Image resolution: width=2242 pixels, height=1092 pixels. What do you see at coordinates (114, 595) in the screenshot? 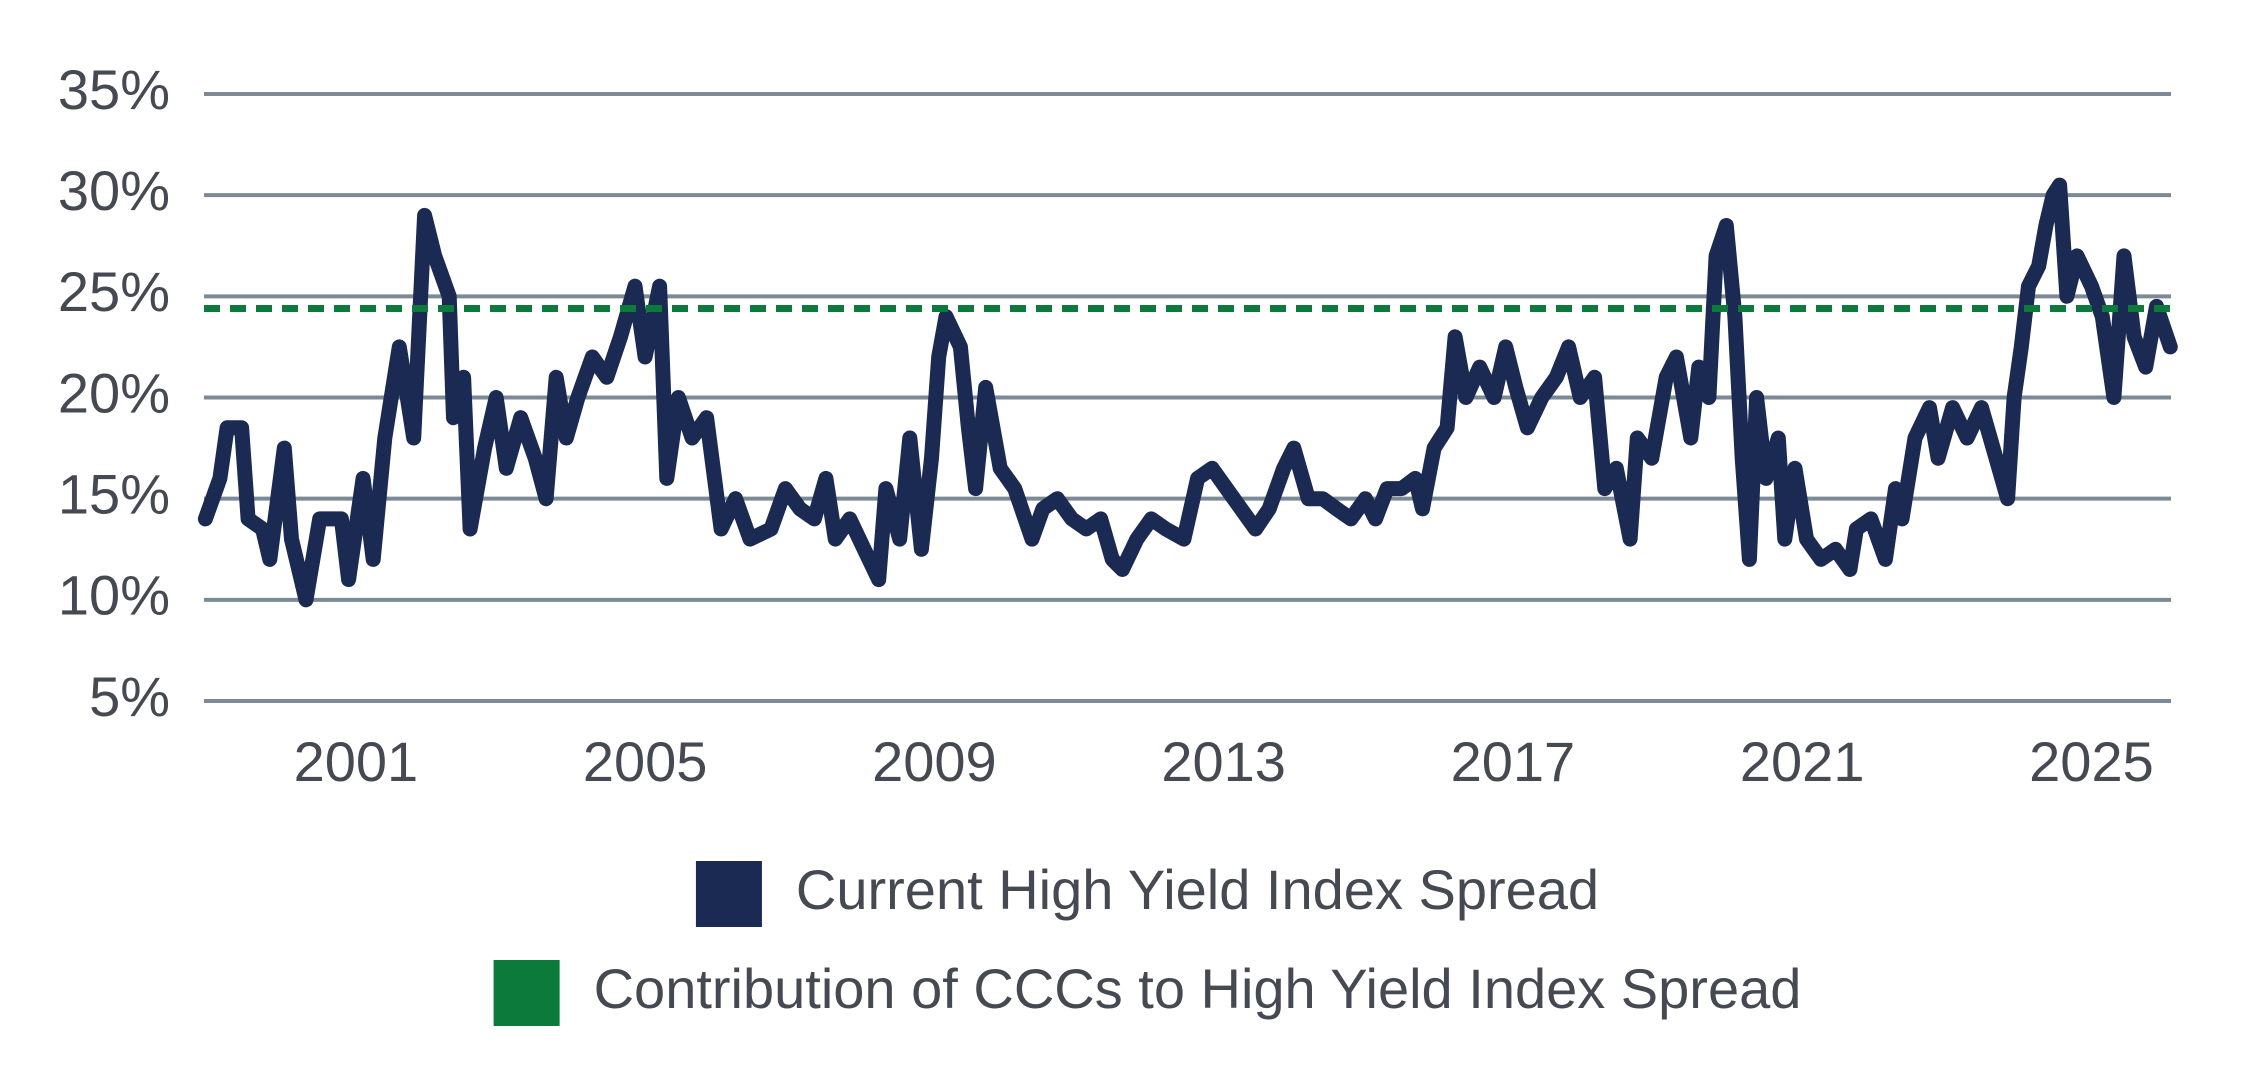
I see `y-tick-label: 10%` at bounding box center [114, 595].